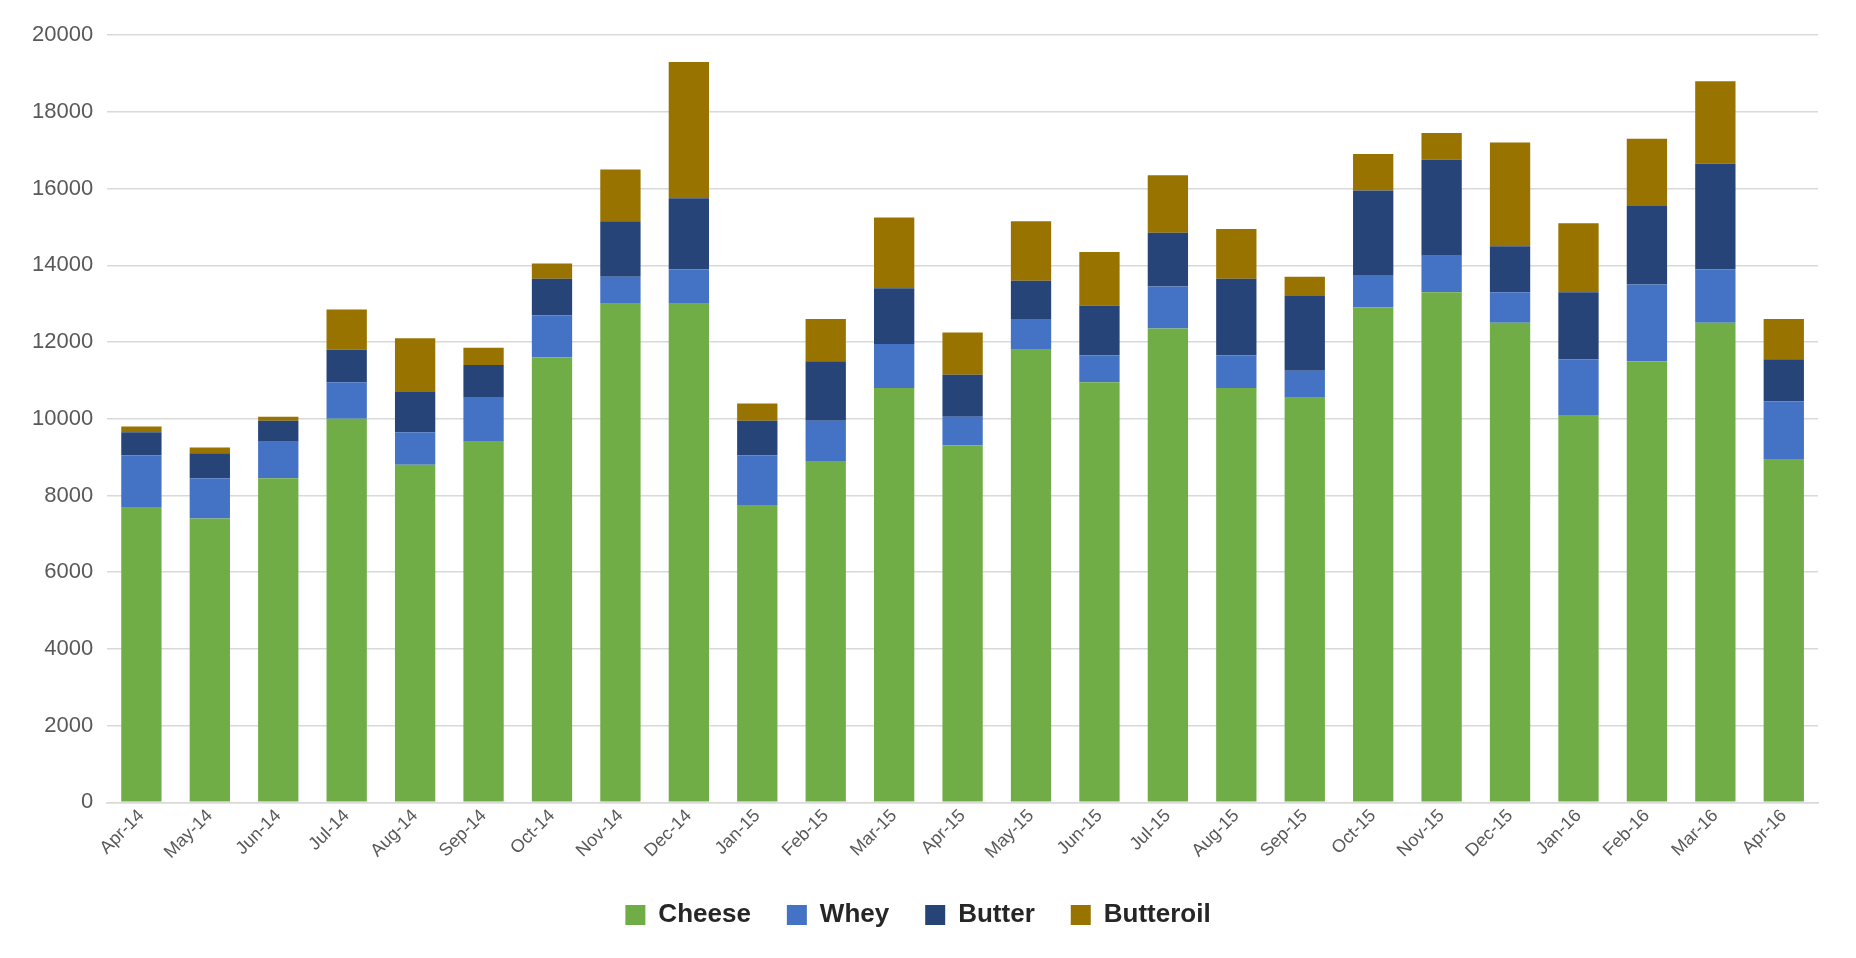 The width and height of the screenshot is (1856, 958). Describe the element at coordinates (87, 801) in the screenshot. I see `y-tick-label: 0` at that location.